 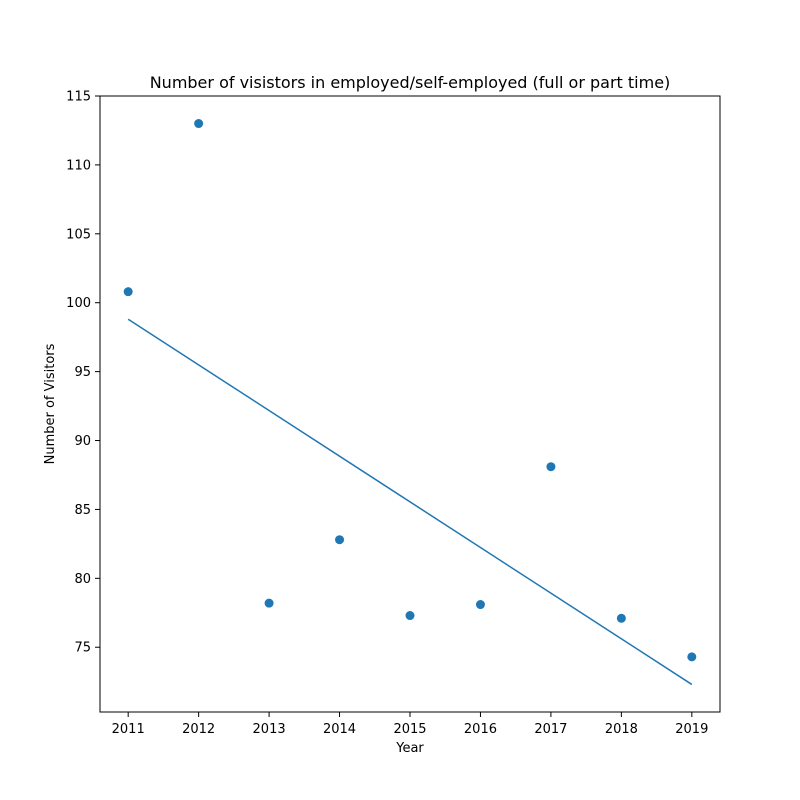 I want to click on y-tick-label: 115, so click(x=78, y=97).